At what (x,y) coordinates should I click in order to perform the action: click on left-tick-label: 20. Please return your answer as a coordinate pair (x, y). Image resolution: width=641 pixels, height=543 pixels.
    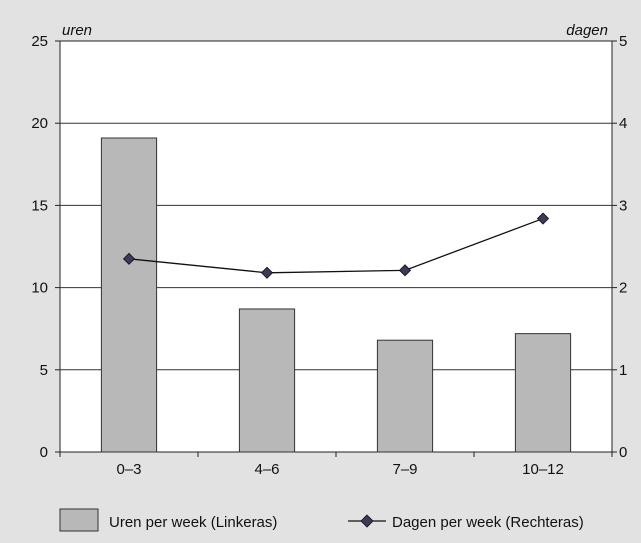
    Looking at the image, I should click on (39, 123).